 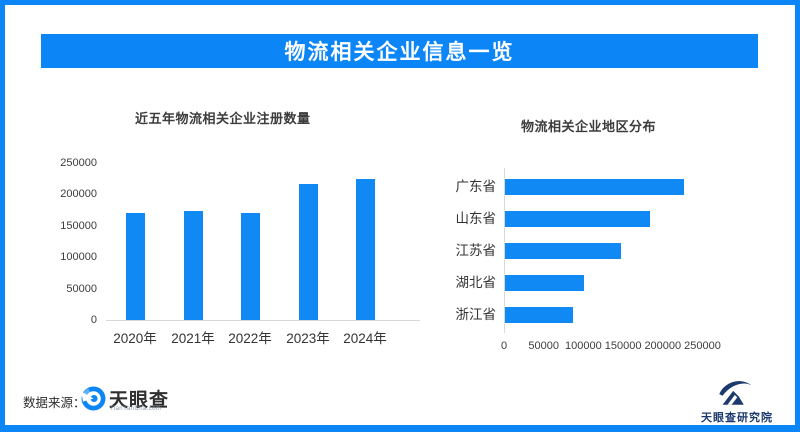 What do you see at coordinates (78, 225) in the screenshot?
I see `y-tick-label: 150000` at bounding box center [78, 225].